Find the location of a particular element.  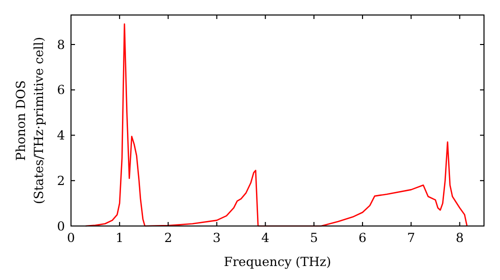

x-tick-label: 5 is located at coordinates (314, 237).